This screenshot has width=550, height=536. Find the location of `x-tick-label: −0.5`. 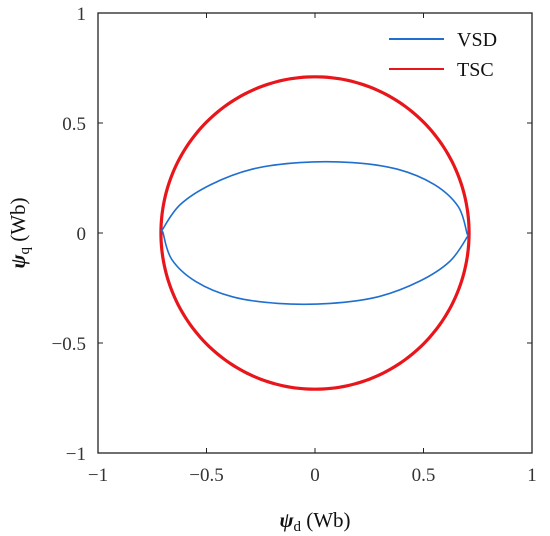

x-tick-label: −0.5 is located at coordinates (206, 475).